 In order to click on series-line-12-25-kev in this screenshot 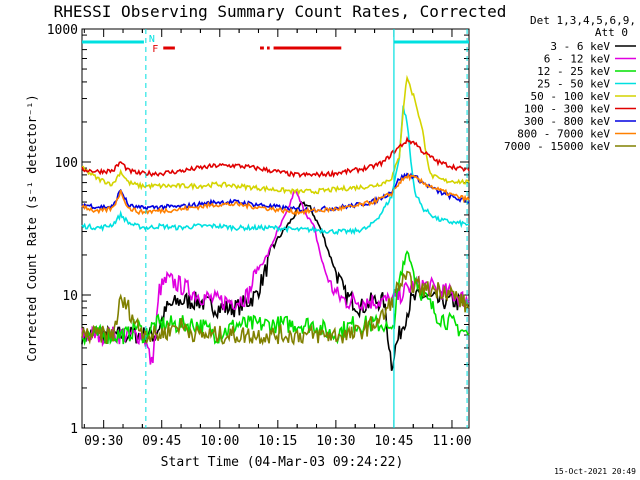, I will do `click(275, 298)`.